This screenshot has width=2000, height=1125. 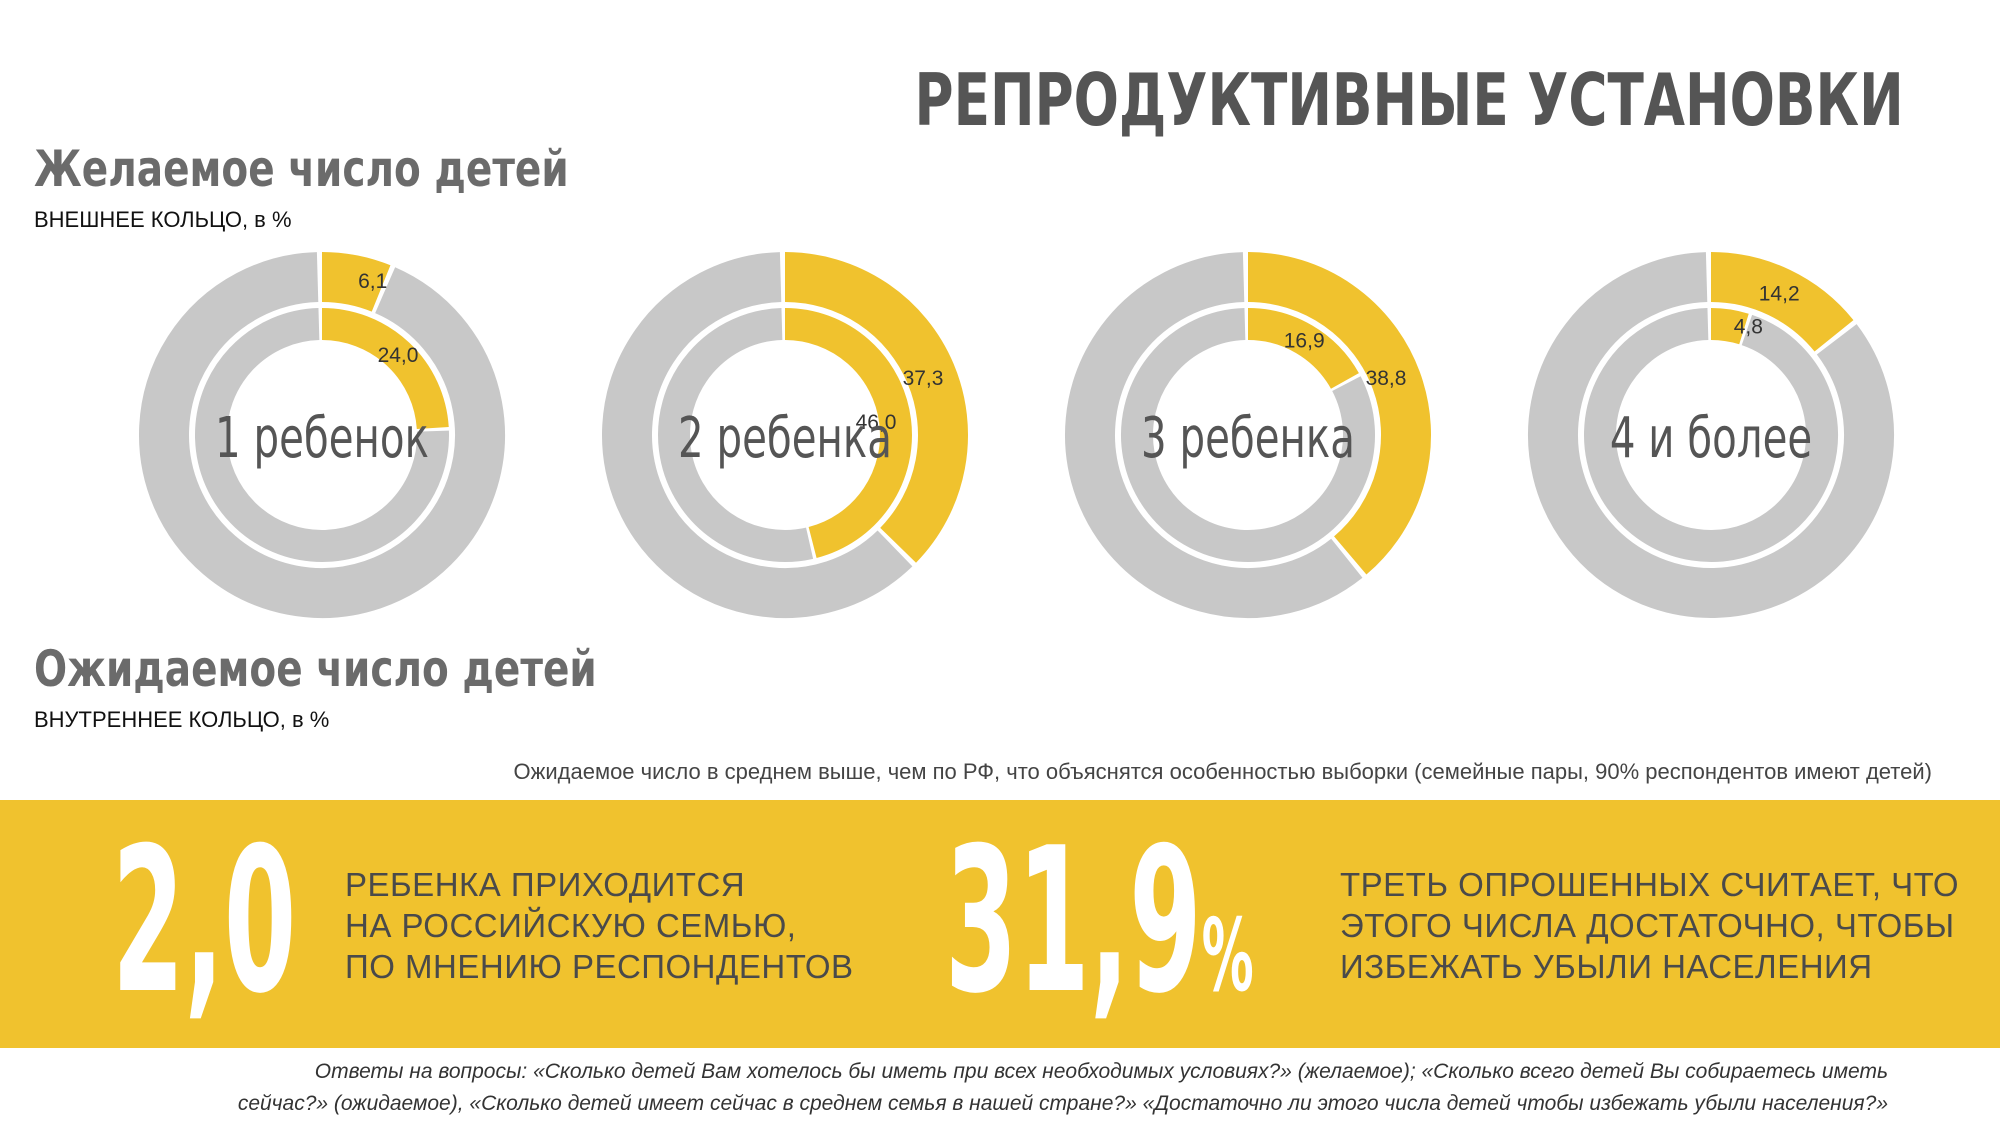 What do you see at coordinates (1248, 437) in the screenshot?
I see `donut-category-label: 3 ребенка` at bounding box center [1248, 437].